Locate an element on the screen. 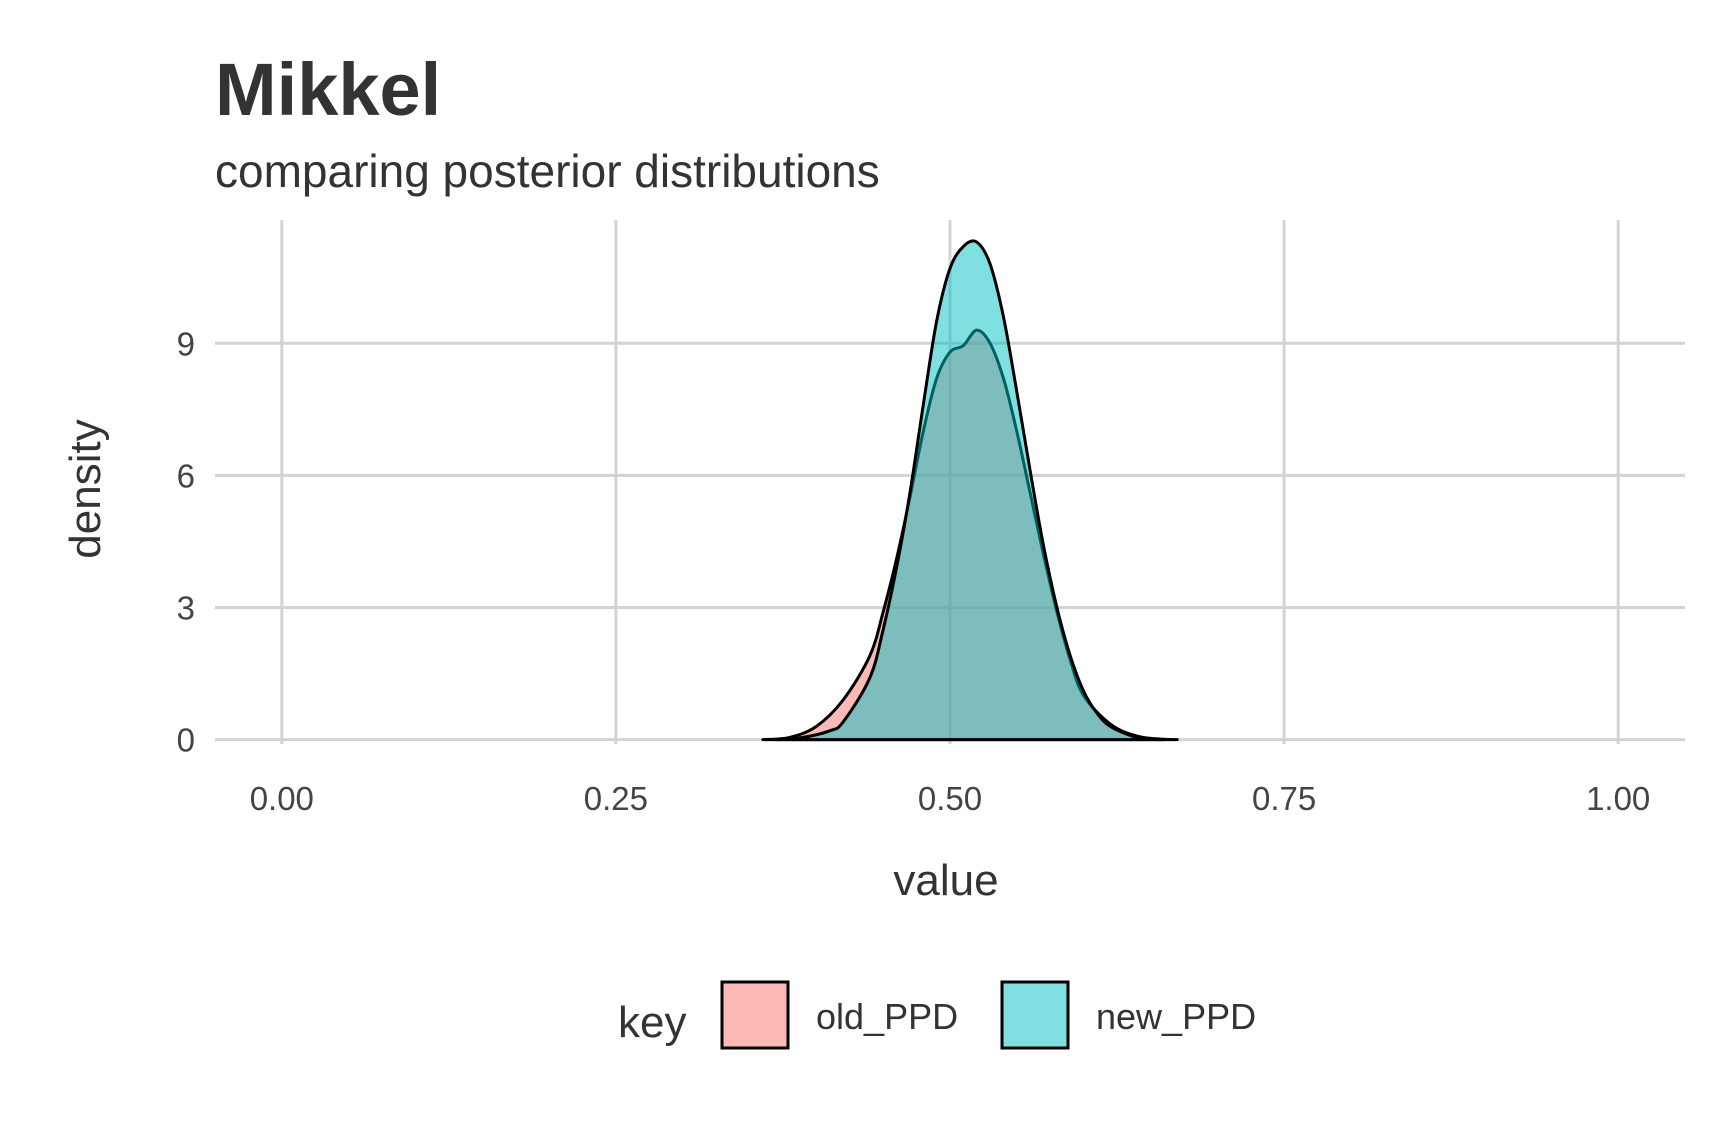  y-tick-labels: 0 3 6 9 is located at coordinates (186, 541).